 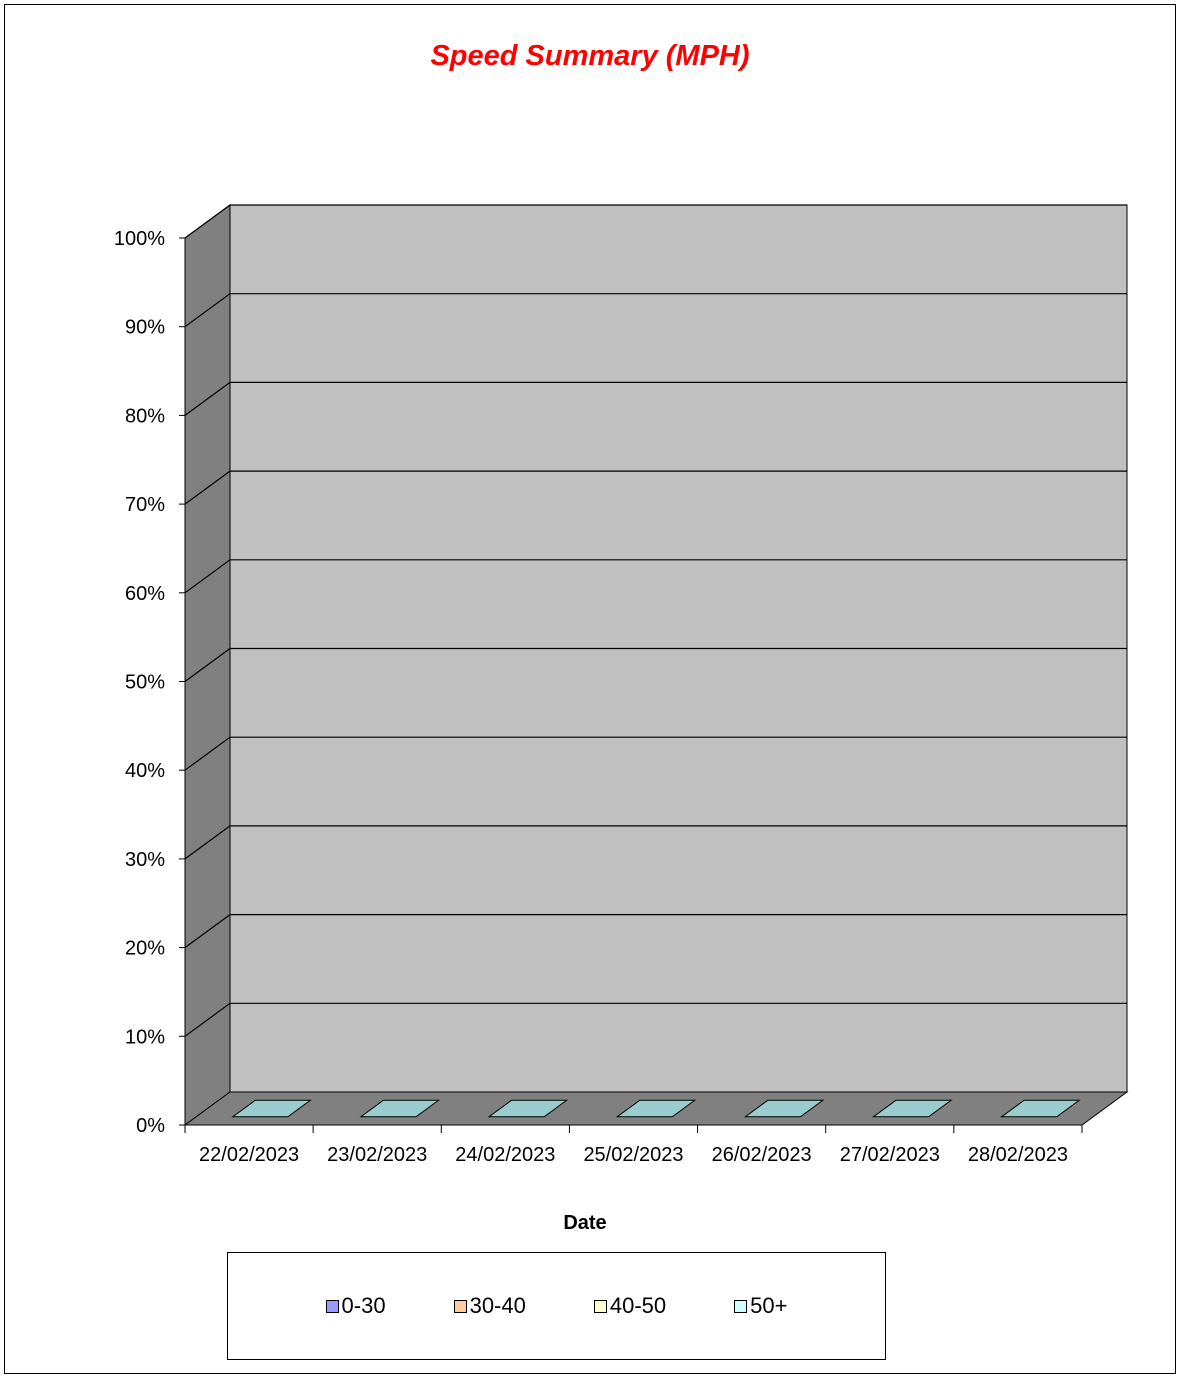 I want to click on y-tick-label: 40%, so click(x=145, y=771).